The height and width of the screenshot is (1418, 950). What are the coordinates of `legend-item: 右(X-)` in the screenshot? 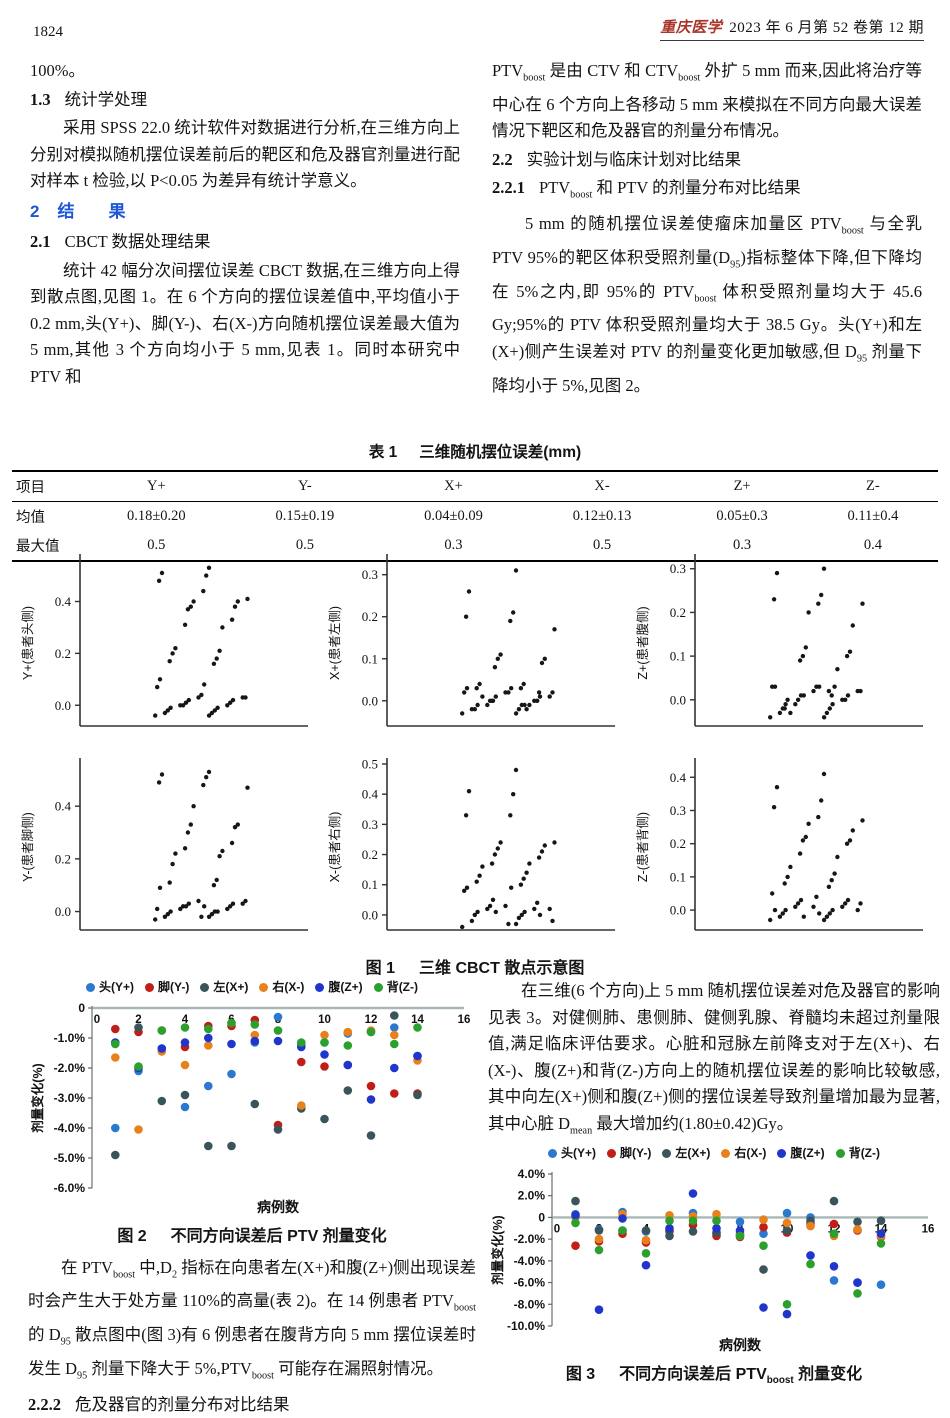 It's located at (743, 1153).